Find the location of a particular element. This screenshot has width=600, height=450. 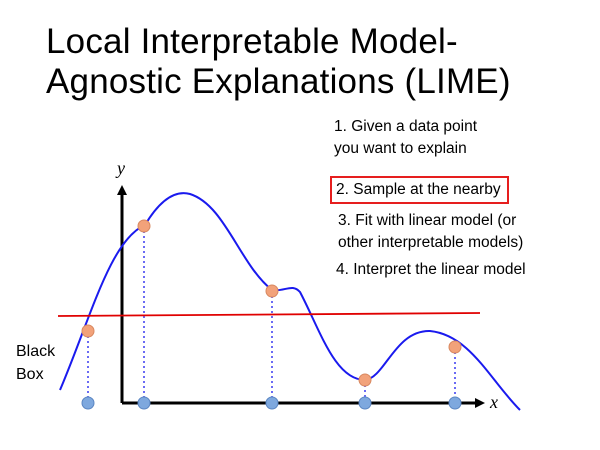

black-box-line-2: Box is located at coordinates (30, 374).